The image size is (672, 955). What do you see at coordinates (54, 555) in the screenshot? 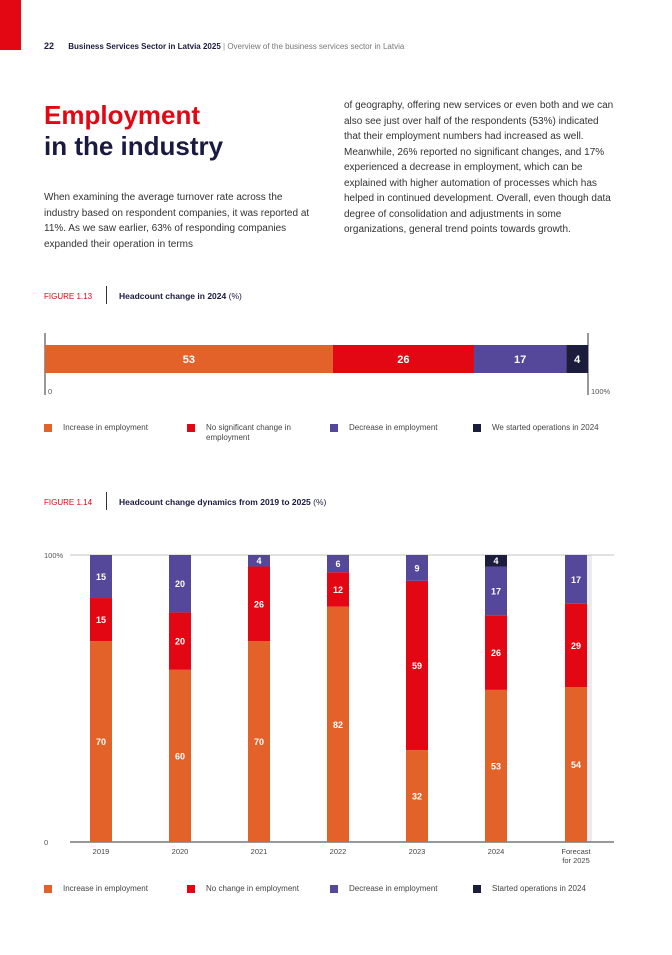
I see `y-tick-label: 100%` at bounding box center [54, 555].